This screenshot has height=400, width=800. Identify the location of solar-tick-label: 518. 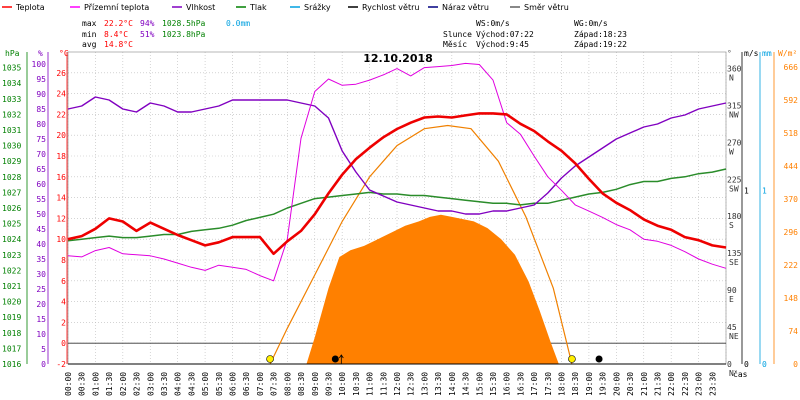
(791, 133).